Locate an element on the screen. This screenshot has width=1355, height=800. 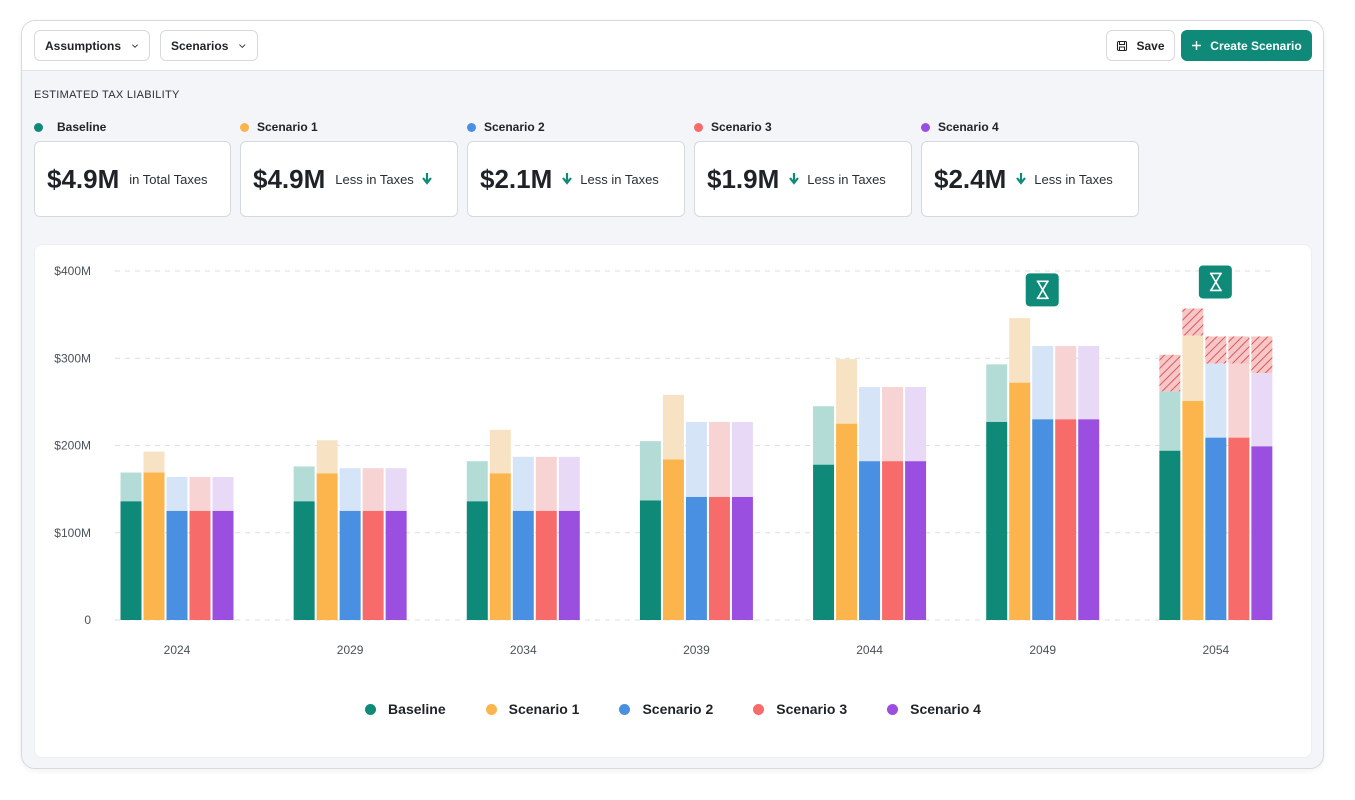
create-scenario-label: Create Scenario is located at coordinates (1256, 45).